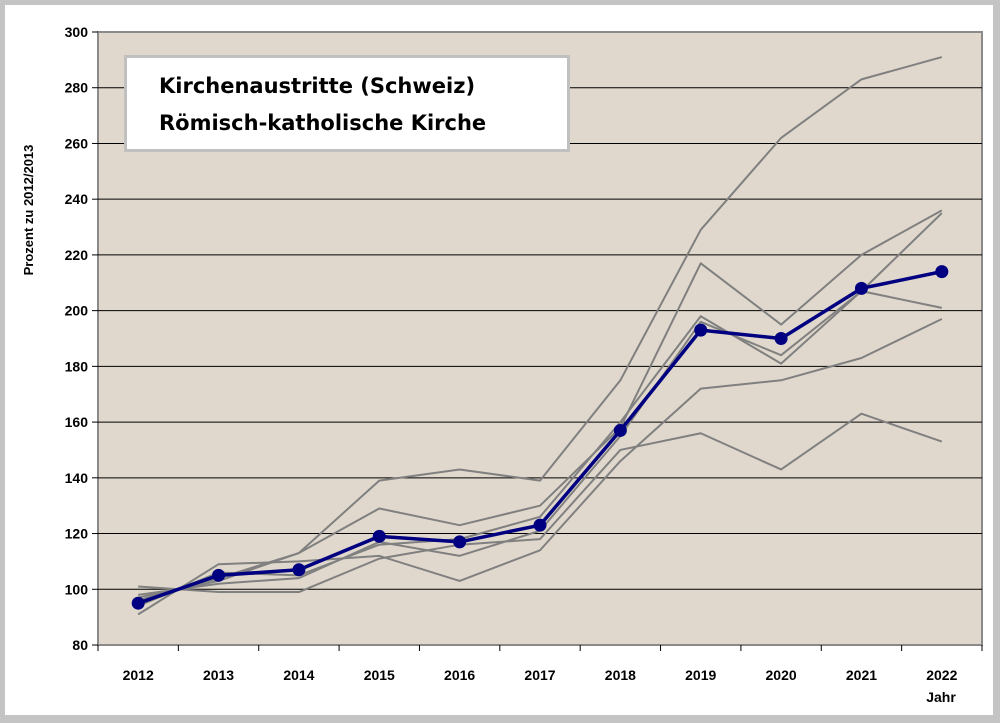 This screenshot has height=723, width=1000. Describe the element at coordinates (81, 338) in the screenshot. I see `y-axis-ticks: 80 100 120 140 160 180 200 220 240 260 280 300` at that location.